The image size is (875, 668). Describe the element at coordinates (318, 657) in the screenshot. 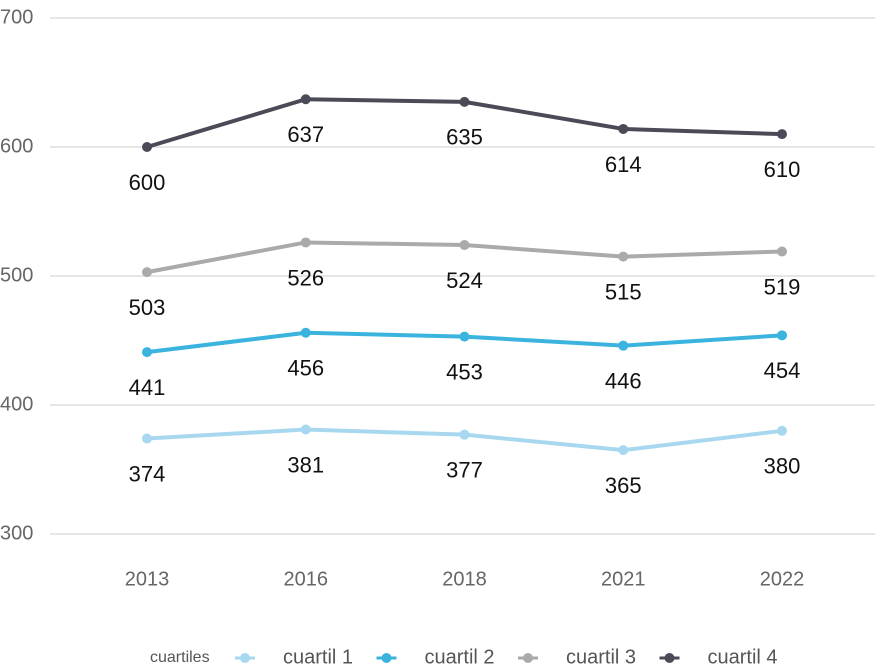

I see `legend-label: cuartil 1` at that location.